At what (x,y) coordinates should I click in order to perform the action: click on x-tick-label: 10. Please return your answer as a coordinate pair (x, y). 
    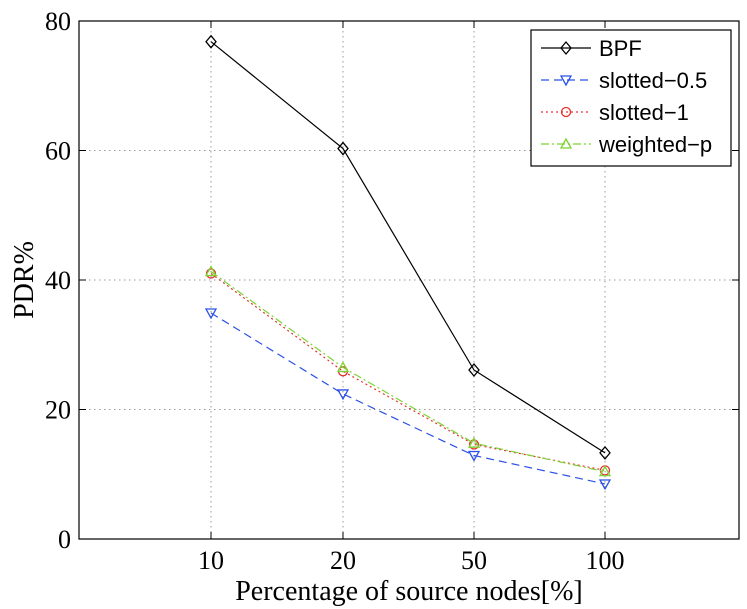
    Looking at the image, I should click on (211, 560).